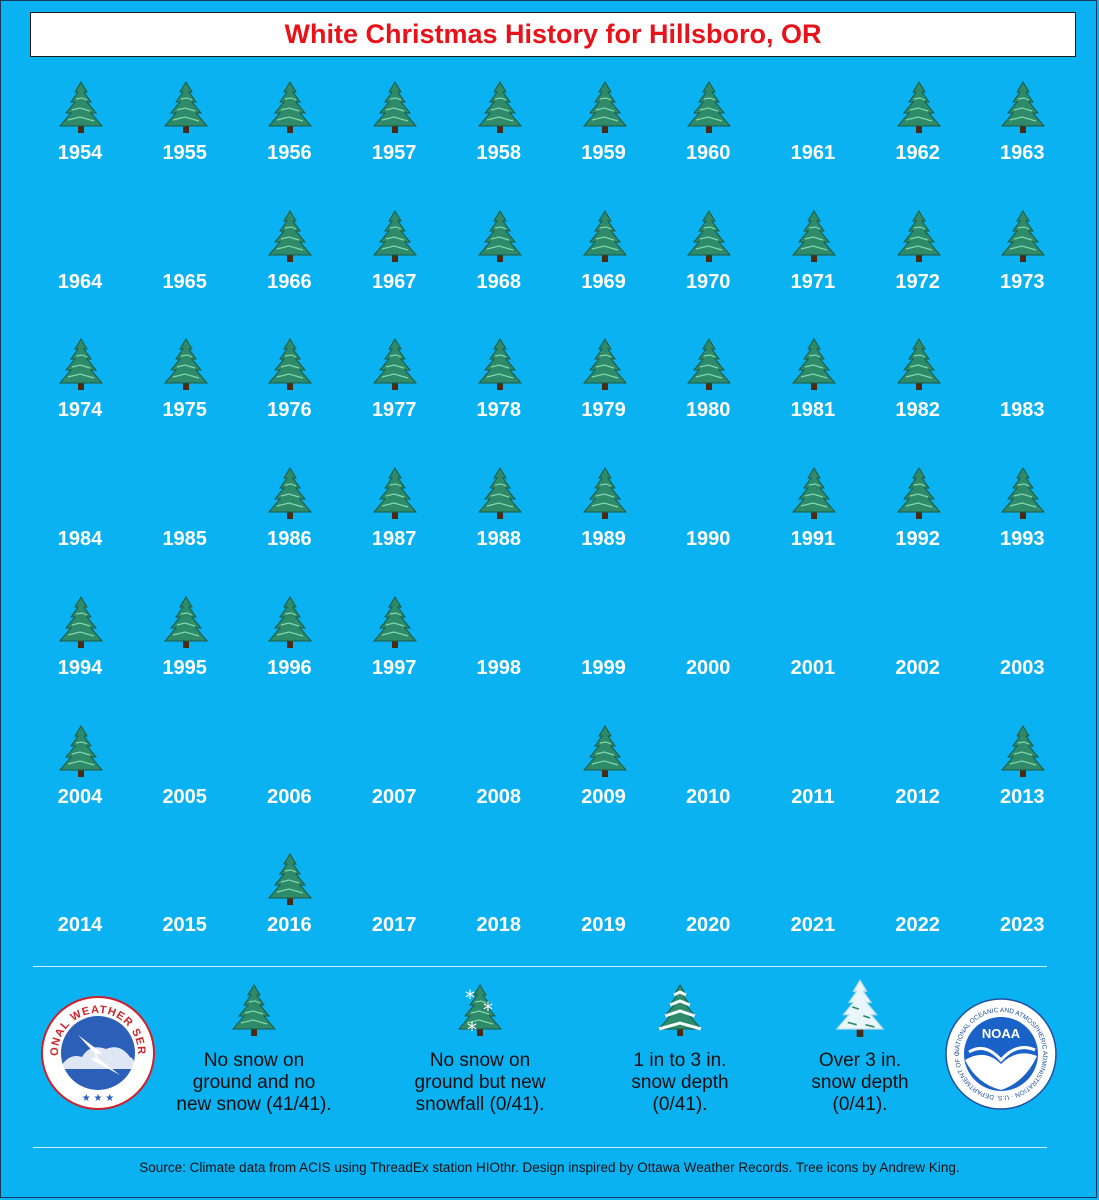 The image size is (1099, 1200). Describe the element at coordinates (394, 912) in the screenshot. I see `year-cell: 2017` at that location.